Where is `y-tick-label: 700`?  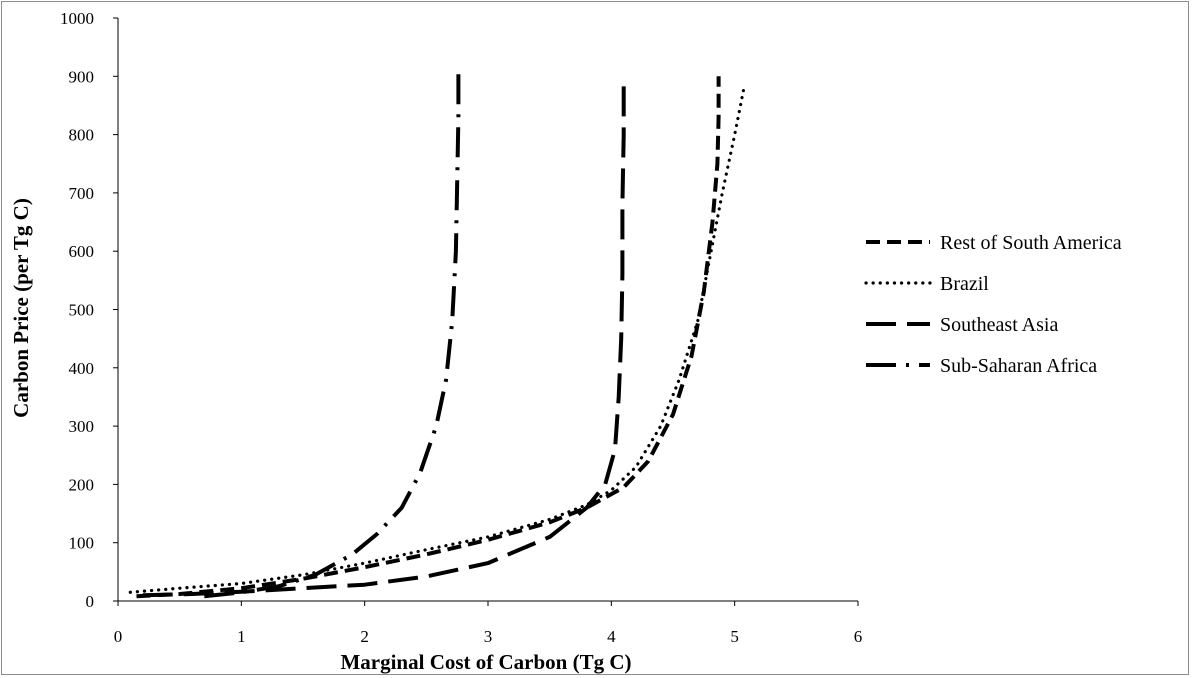
y-tick-label: 700 is located at coordinates (82, 193).